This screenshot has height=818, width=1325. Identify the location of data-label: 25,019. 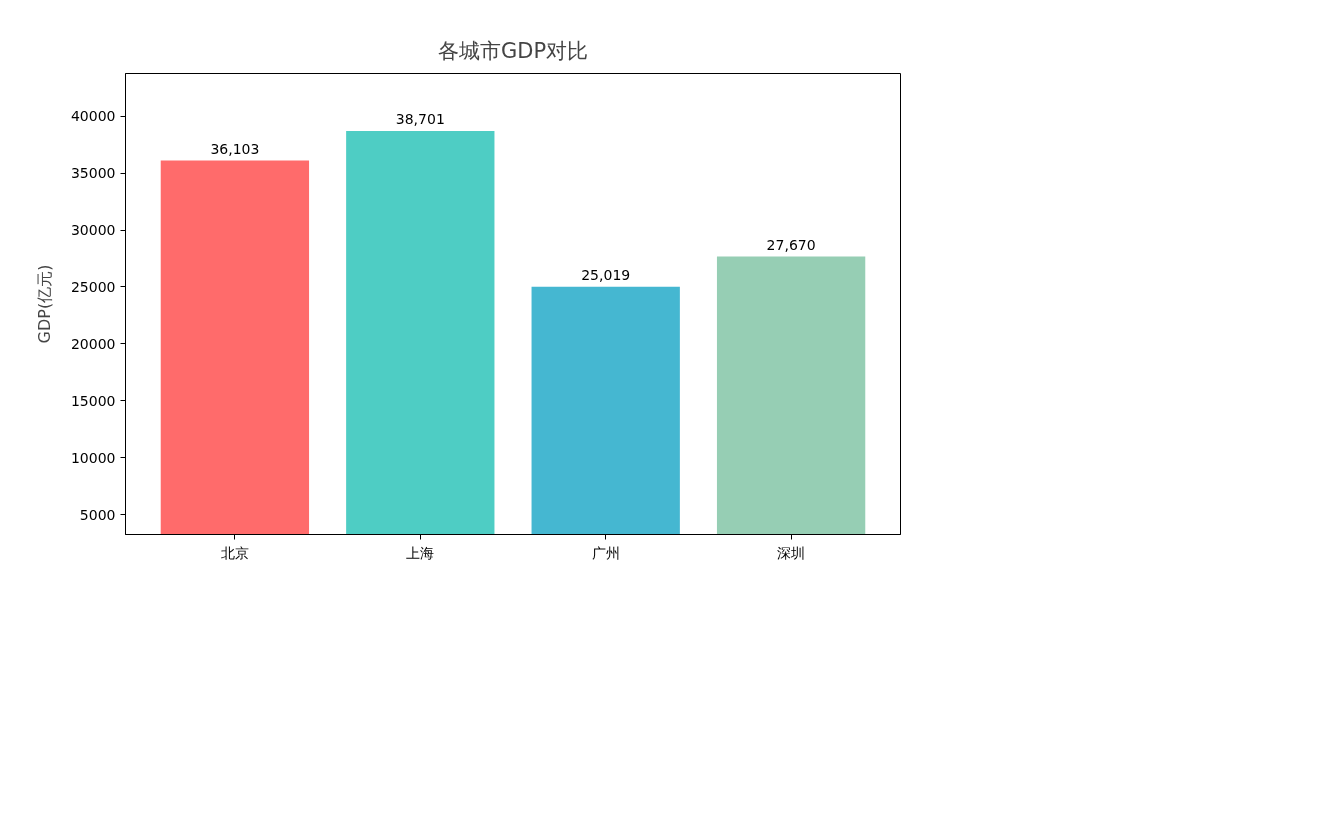
(606, 274).